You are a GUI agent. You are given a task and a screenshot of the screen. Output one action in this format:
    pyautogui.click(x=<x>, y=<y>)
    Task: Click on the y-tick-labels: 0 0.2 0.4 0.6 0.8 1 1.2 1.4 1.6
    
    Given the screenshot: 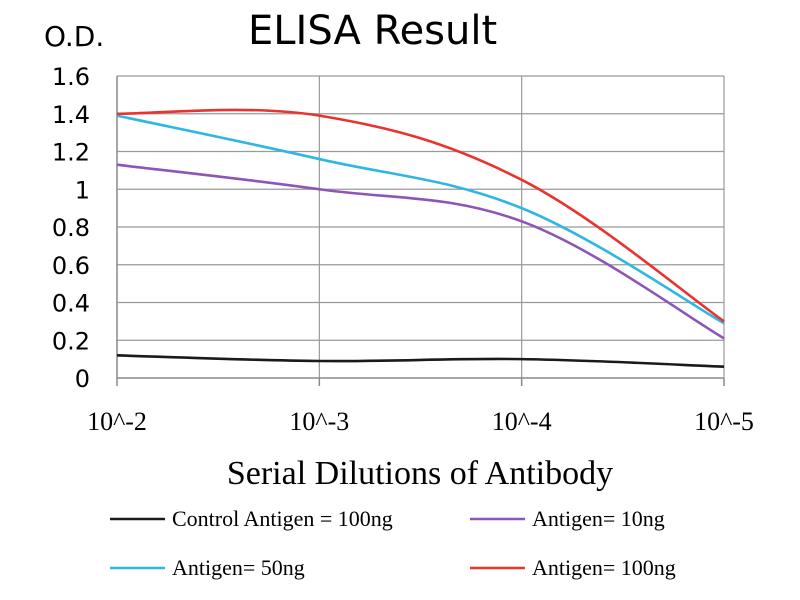 What is the action you would take?
    pyautogui.click(x=71, y=228)
    